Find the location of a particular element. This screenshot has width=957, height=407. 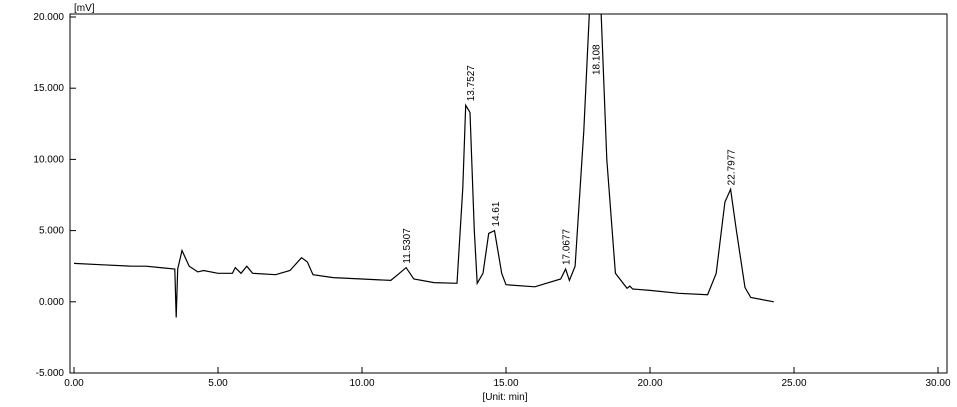

y-tick-label: 20.000 is located at coordinates (48, 17).